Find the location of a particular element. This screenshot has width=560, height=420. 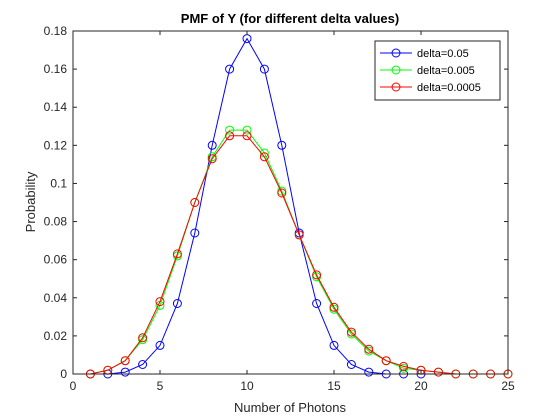

y-tick-label: 0.08 is located at coordinates (56, 222).